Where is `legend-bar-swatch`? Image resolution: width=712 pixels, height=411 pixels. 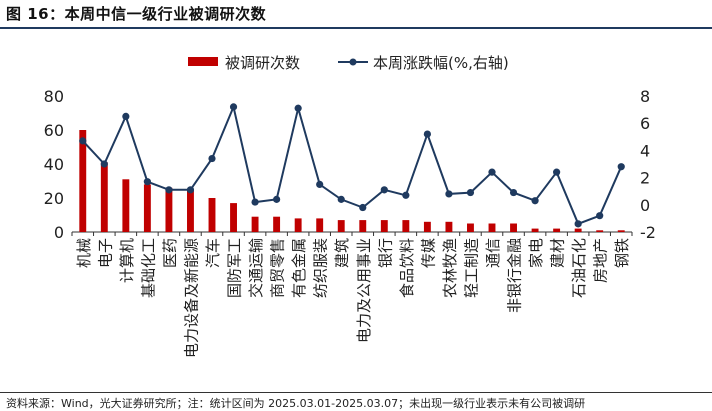
legend-bar-swatch is located at coordinates (203, 61).